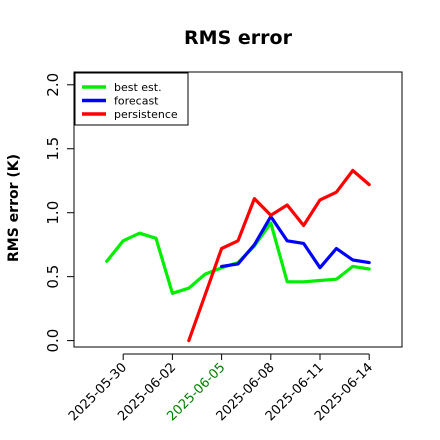 This screenshot has width=440, height=440. What do you see at coordinates (53, 277) in the screenshot?
I see `y-tick-label: 0.5` at bounding box center [53, 277].